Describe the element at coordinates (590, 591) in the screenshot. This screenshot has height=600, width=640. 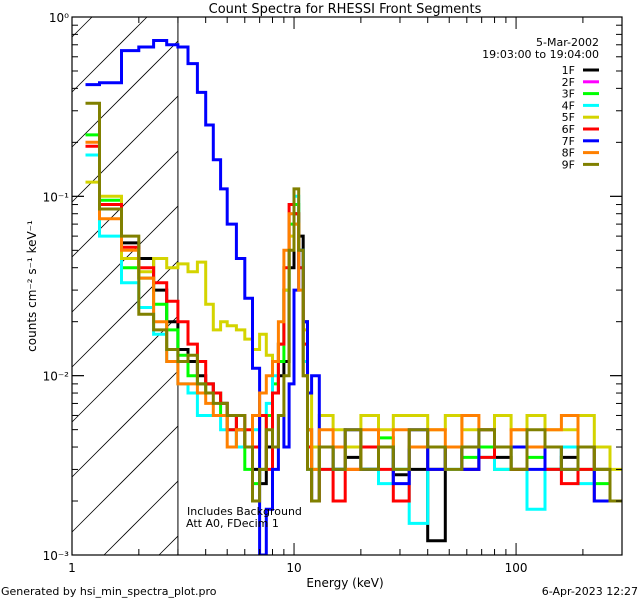
I see `footer-timestamp: 6-Apr-2023 12:27` at that location.